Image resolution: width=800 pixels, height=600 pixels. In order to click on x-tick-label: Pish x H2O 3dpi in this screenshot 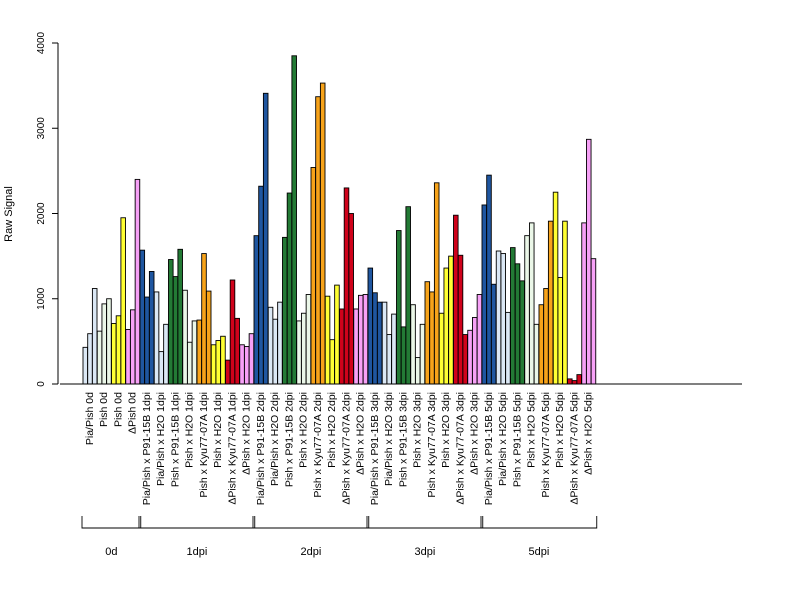, I will do `click(418, 430)`.